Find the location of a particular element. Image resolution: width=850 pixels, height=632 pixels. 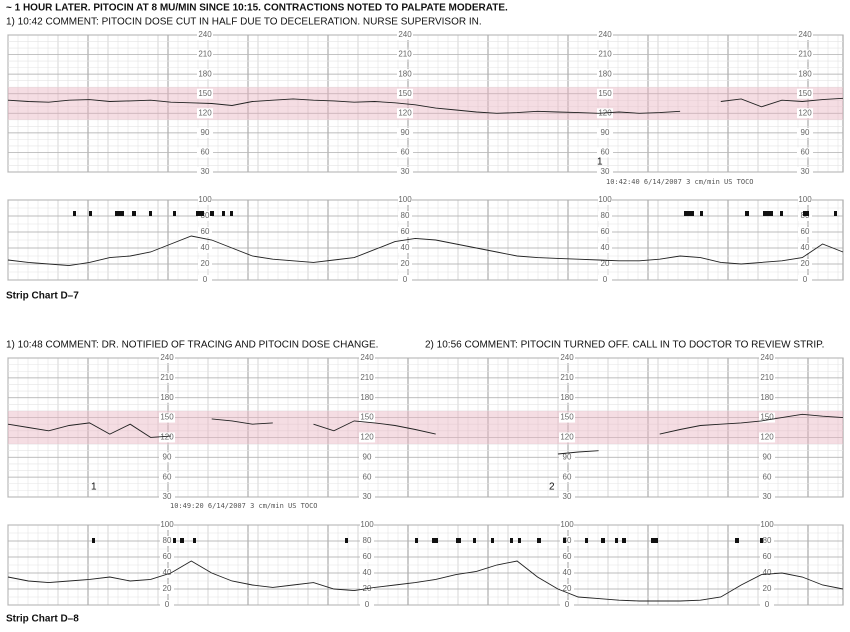

y-tick-label: 120 is located at coordinates (567, 437).